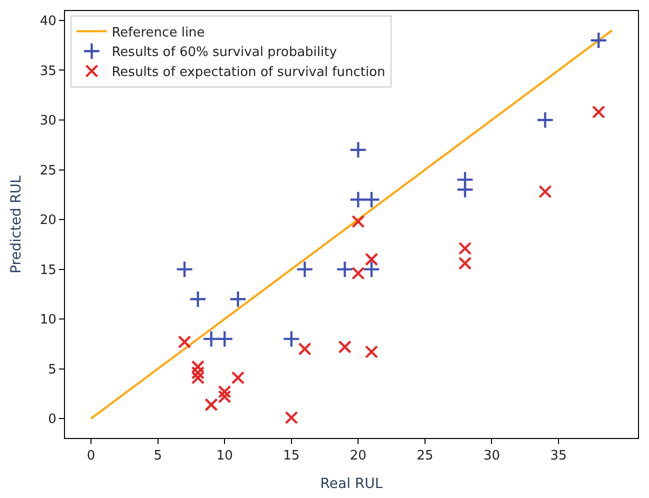  Describe the element at coordinates (48, 71) in the screenshot. I see `y-tick-label: 35` at that location.